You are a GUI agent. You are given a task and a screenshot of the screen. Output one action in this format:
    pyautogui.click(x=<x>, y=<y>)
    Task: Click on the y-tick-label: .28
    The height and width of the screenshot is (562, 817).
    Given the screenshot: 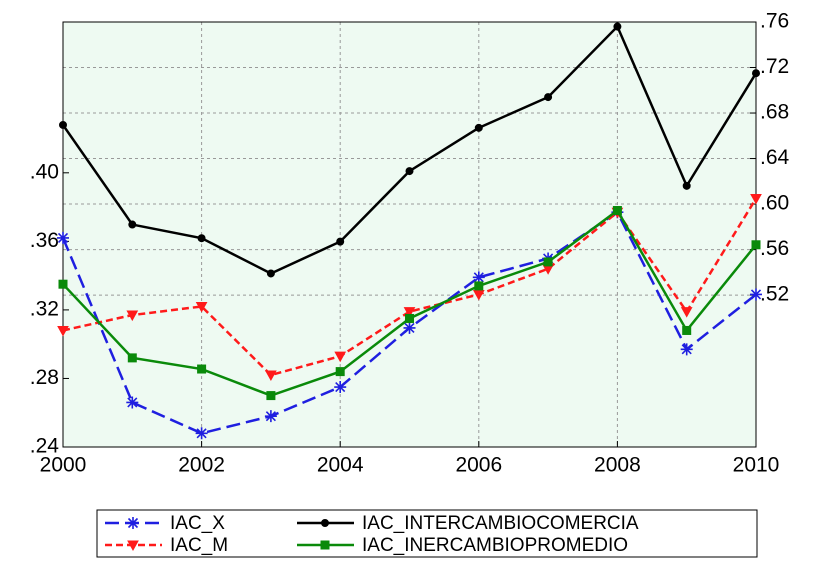 What is the action you would take?
    pyautogui.click(x=44, y=377)
    